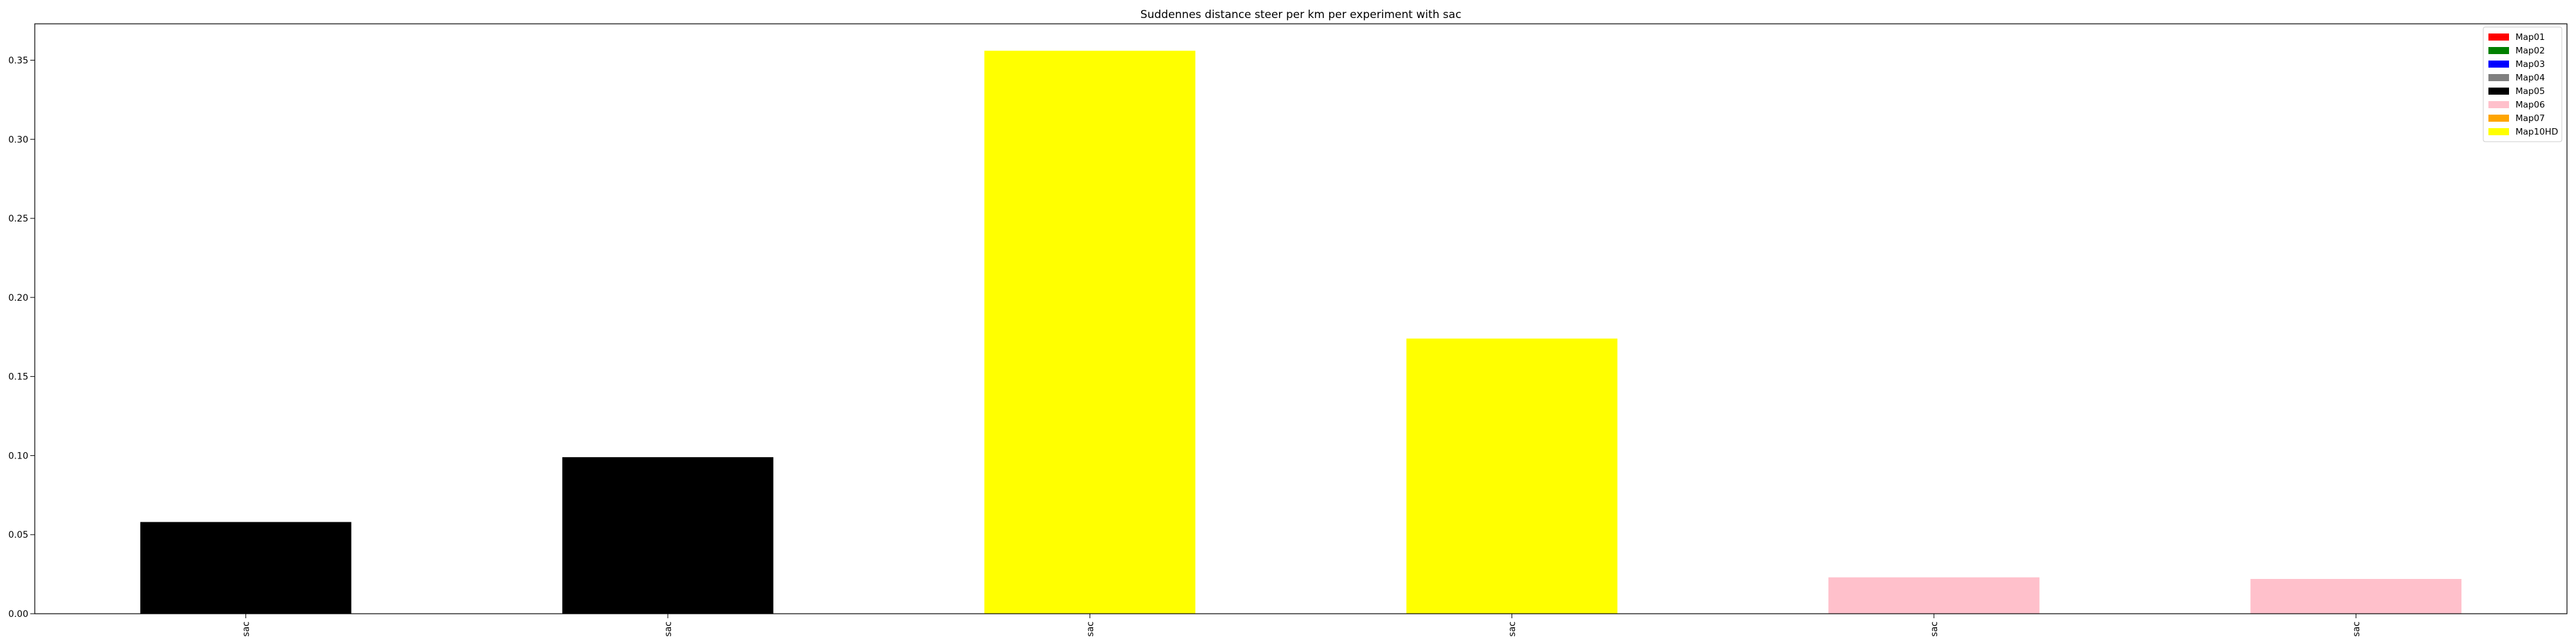  I want to click on y-tick-label: 0.20, so click(18, 298).